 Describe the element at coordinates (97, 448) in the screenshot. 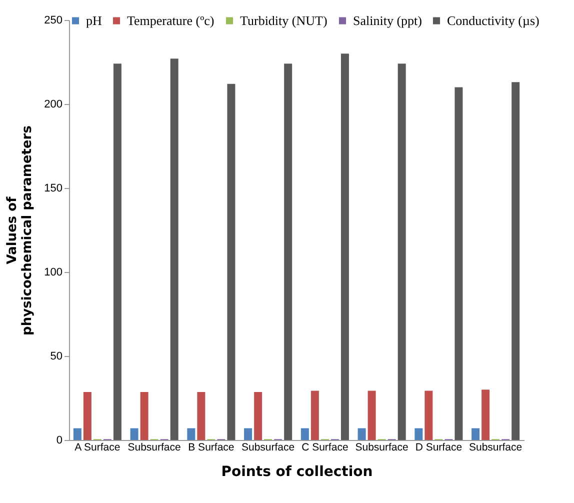

I see `x-tick-label: A Surface` at that location.